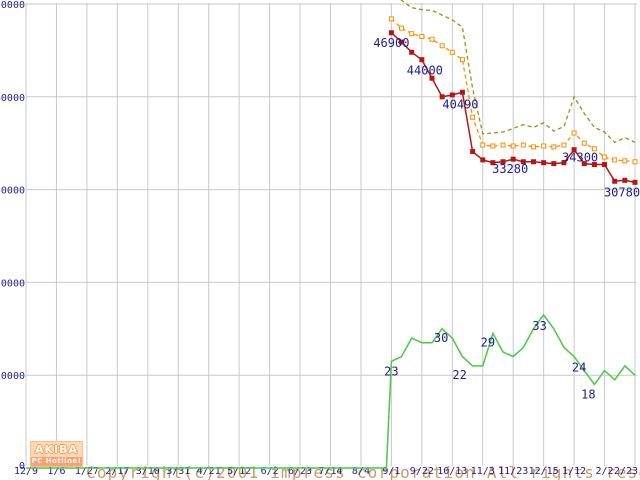 The height and width of the screenshot is (480, 640). What do you see at coordinates (459, 375) in the screenshot?
I see `point-value-label: 22` at bounding box center [459, 375].